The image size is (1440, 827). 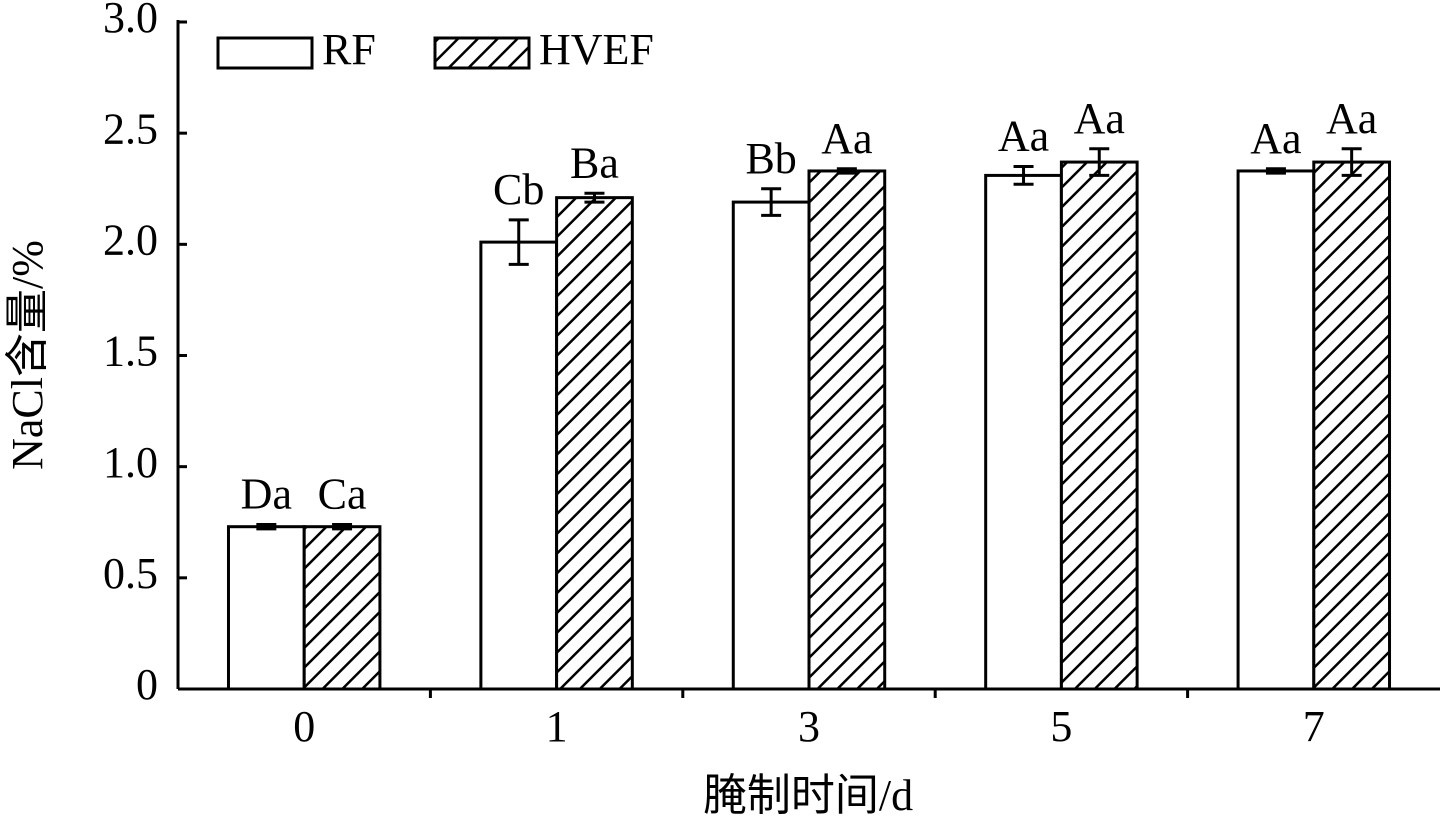 I want to click on y-tick-label: 1.0, so click(x=130, y=462).